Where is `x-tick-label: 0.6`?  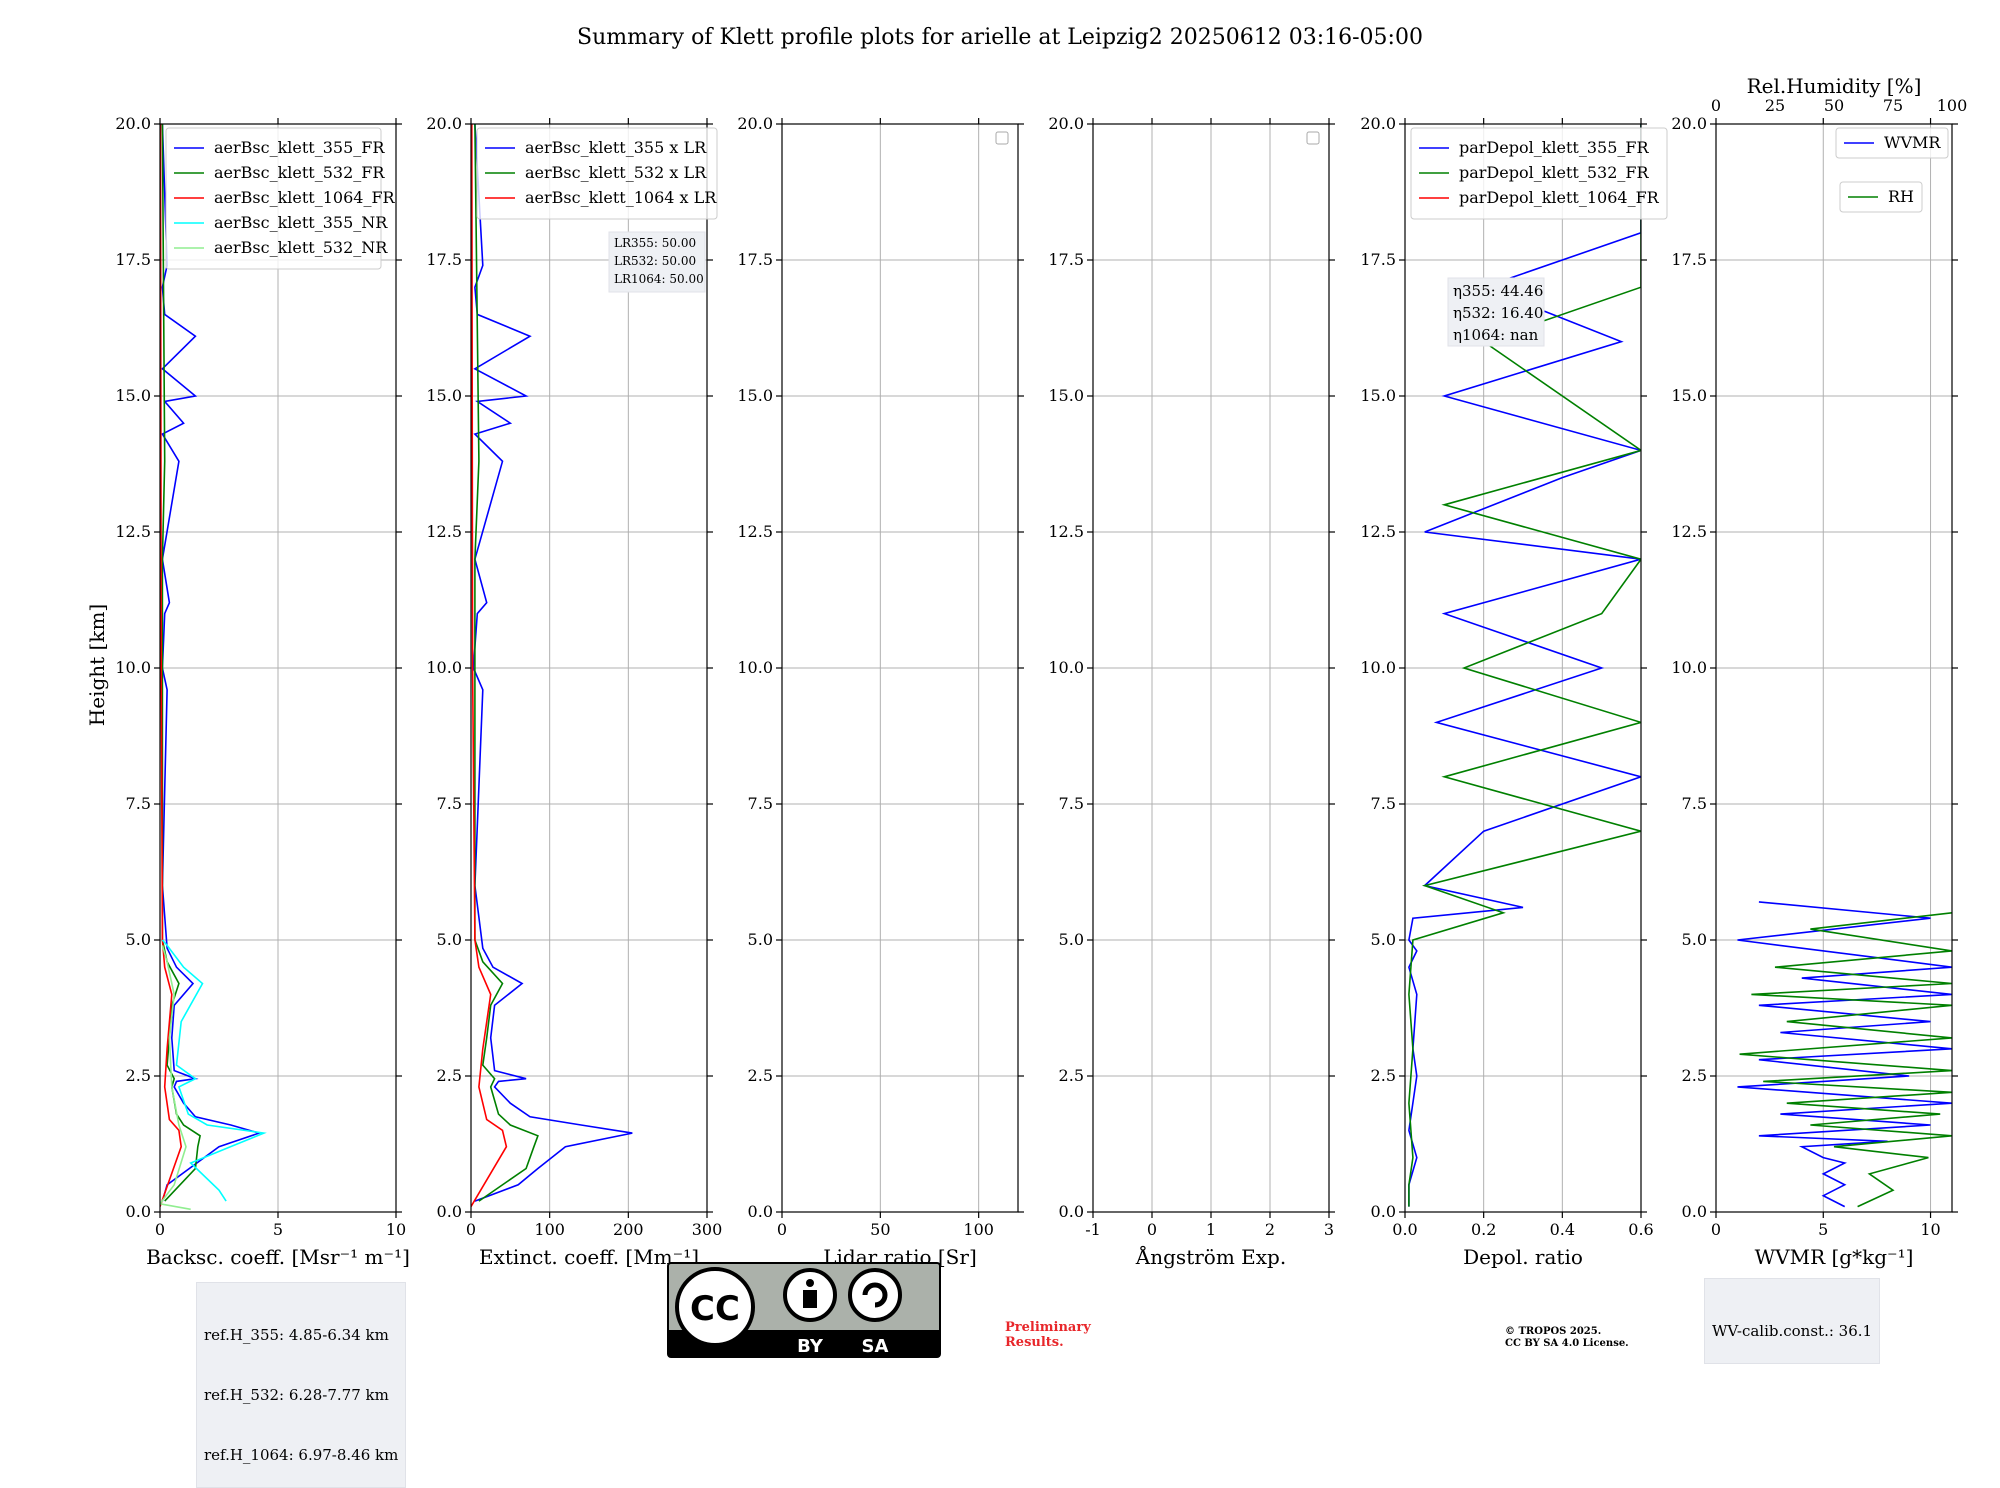
x-tick-label: 0.6 is located at coordinates (1640, 1229).